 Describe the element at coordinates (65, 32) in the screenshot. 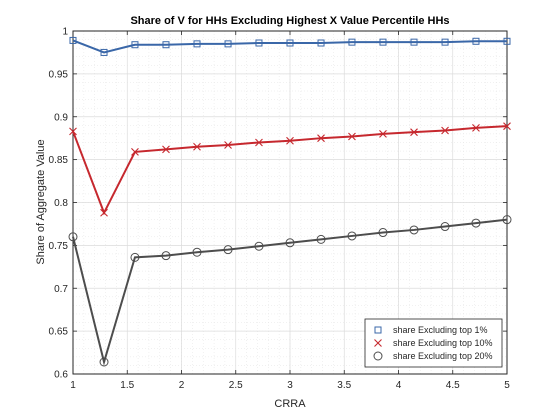

I see `y-tick-label: 1` at that location.